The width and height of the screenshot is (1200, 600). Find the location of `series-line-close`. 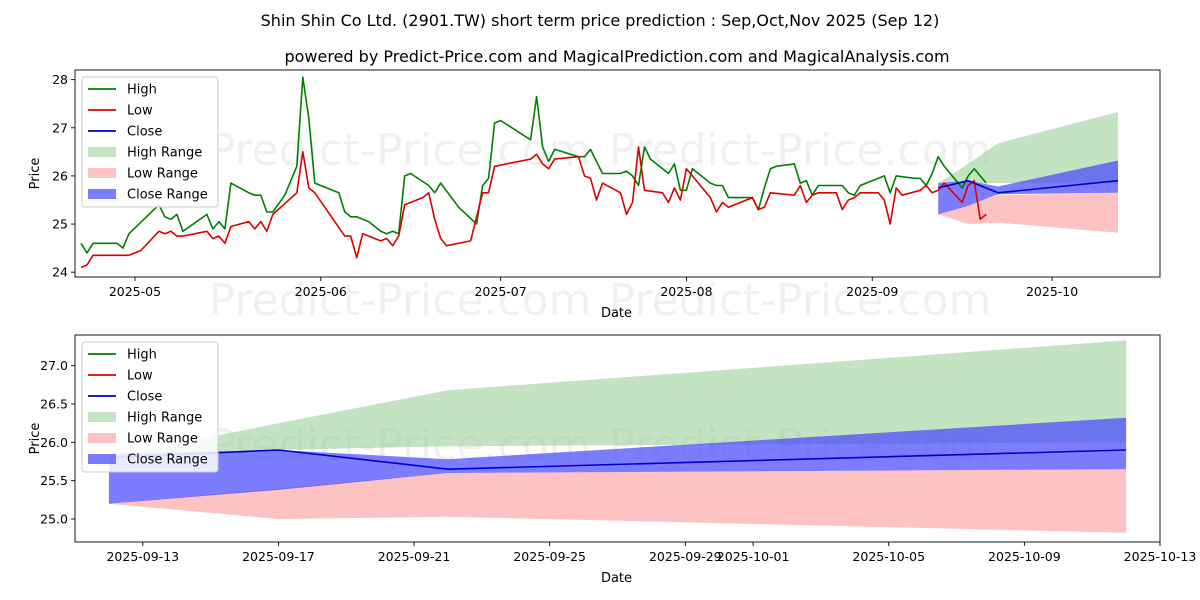

series-line-close is located at coordinates (1028, 186).